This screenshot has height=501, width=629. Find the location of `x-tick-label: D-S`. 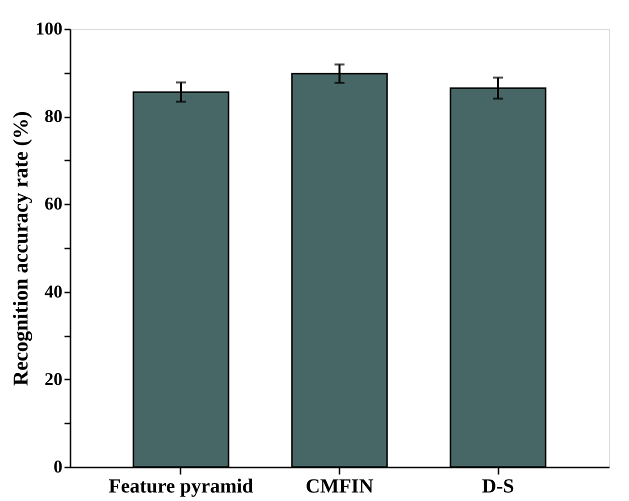

x-tick-label: D-S is located at coordinates (498, 487).